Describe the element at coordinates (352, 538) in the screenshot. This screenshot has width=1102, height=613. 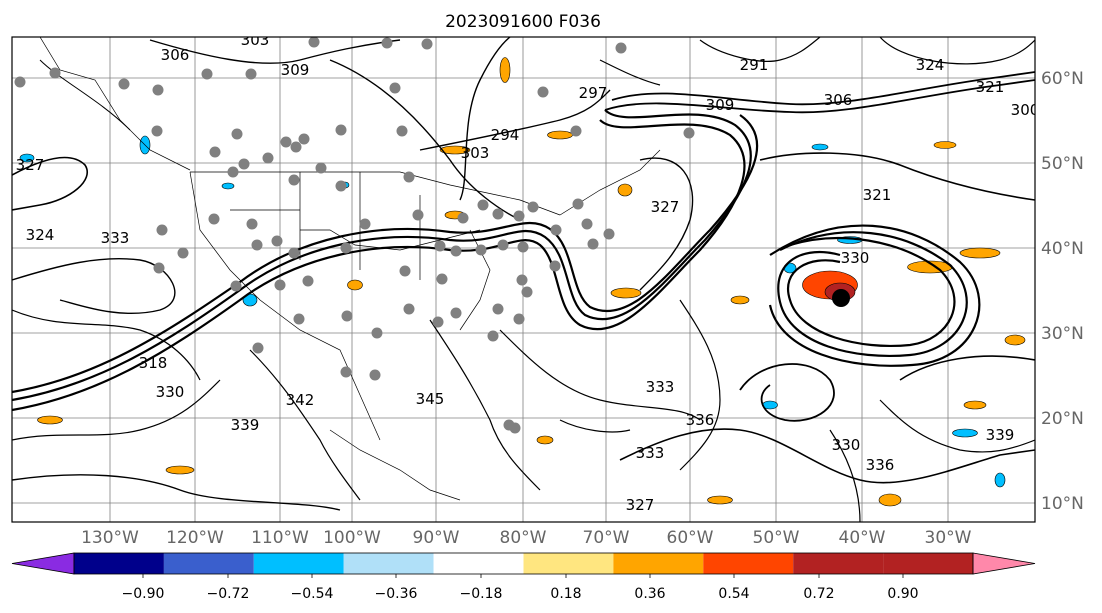
I see `lon-tick-label: 100°W` at that location.